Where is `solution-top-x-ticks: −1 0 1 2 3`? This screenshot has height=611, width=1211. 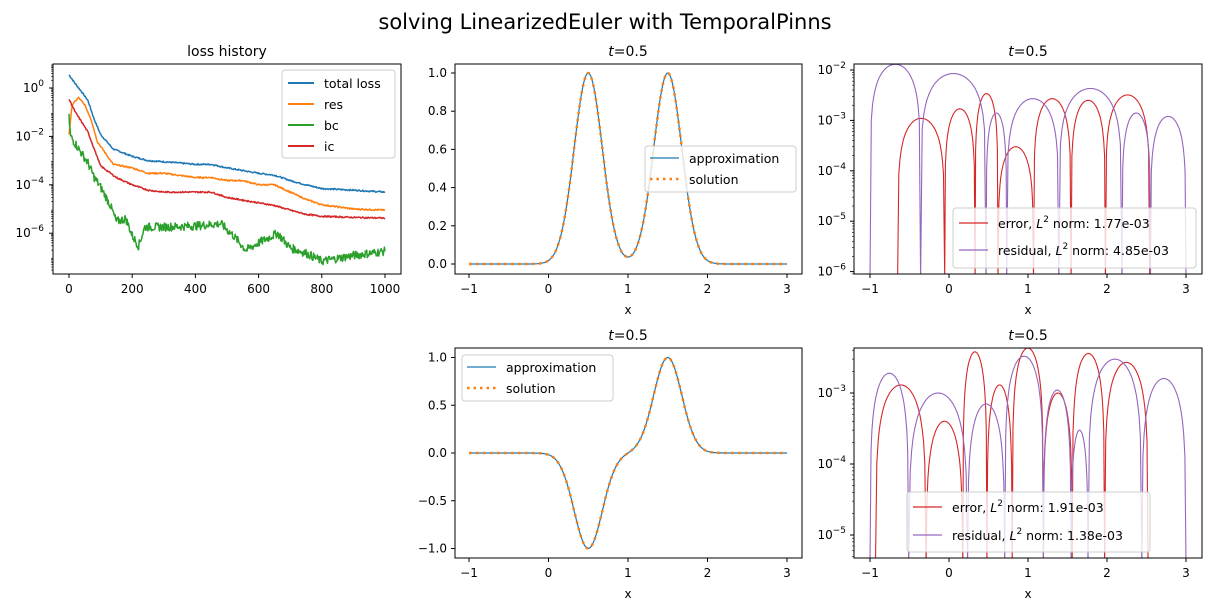
solution-top-x-ticks: −1 0 1 2 3 is located at coordinates (625, 285).